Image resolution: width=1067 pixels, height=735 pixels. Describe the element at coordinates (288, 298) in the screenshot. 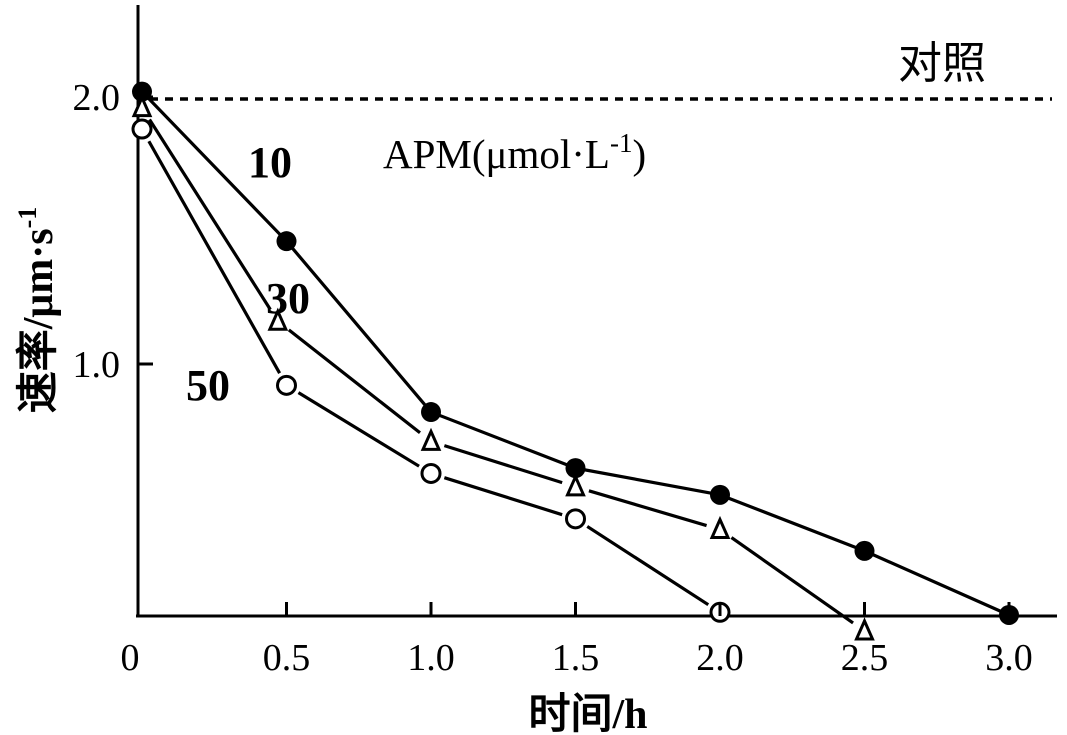

I see `series-label-30: 30` at that location.